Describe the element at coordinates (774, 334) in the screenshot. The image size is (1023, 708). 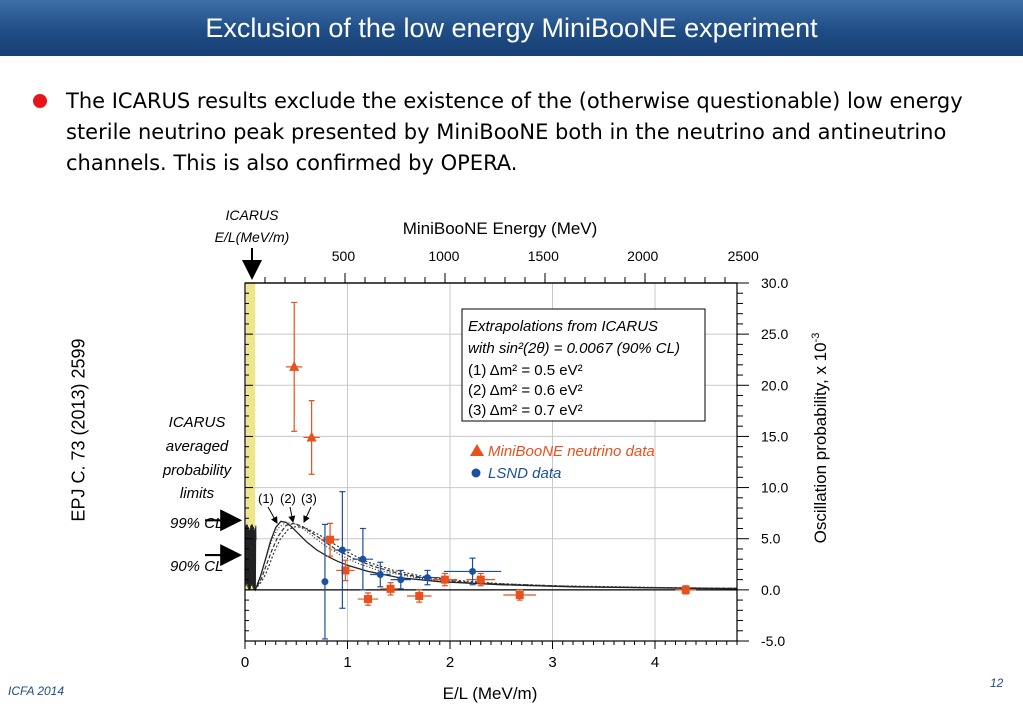
I see `y-tick-label: 25.0` at that location.